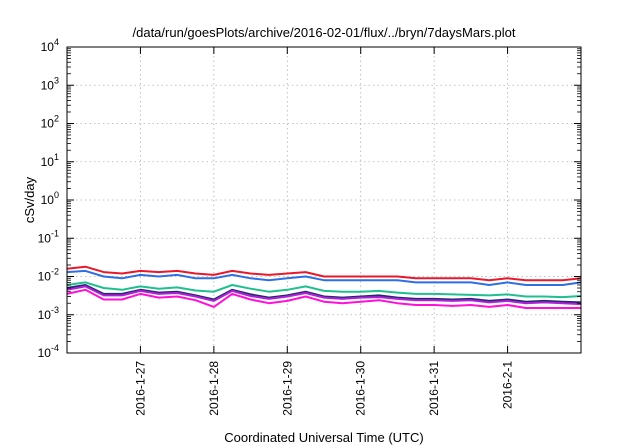 This screenshot has height=448, width=640. I want to click on y-tick-label: 10⁻³, so click(48, 313).